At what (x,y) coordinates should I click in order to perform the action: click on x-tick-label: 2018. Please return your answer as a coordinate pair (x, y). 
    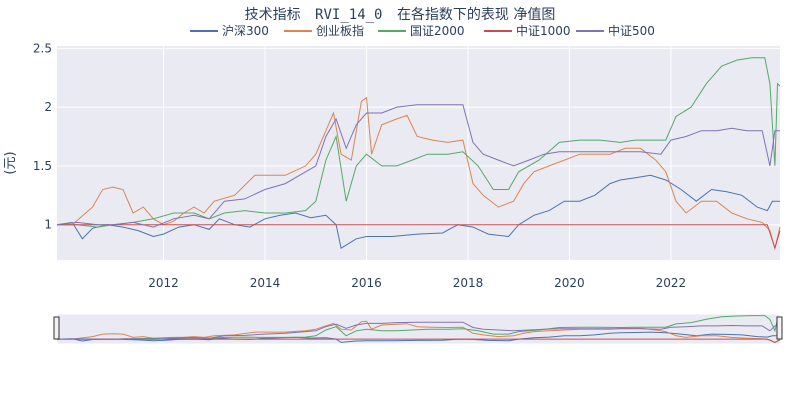
    Looking at the image, I should click on (468, 283).